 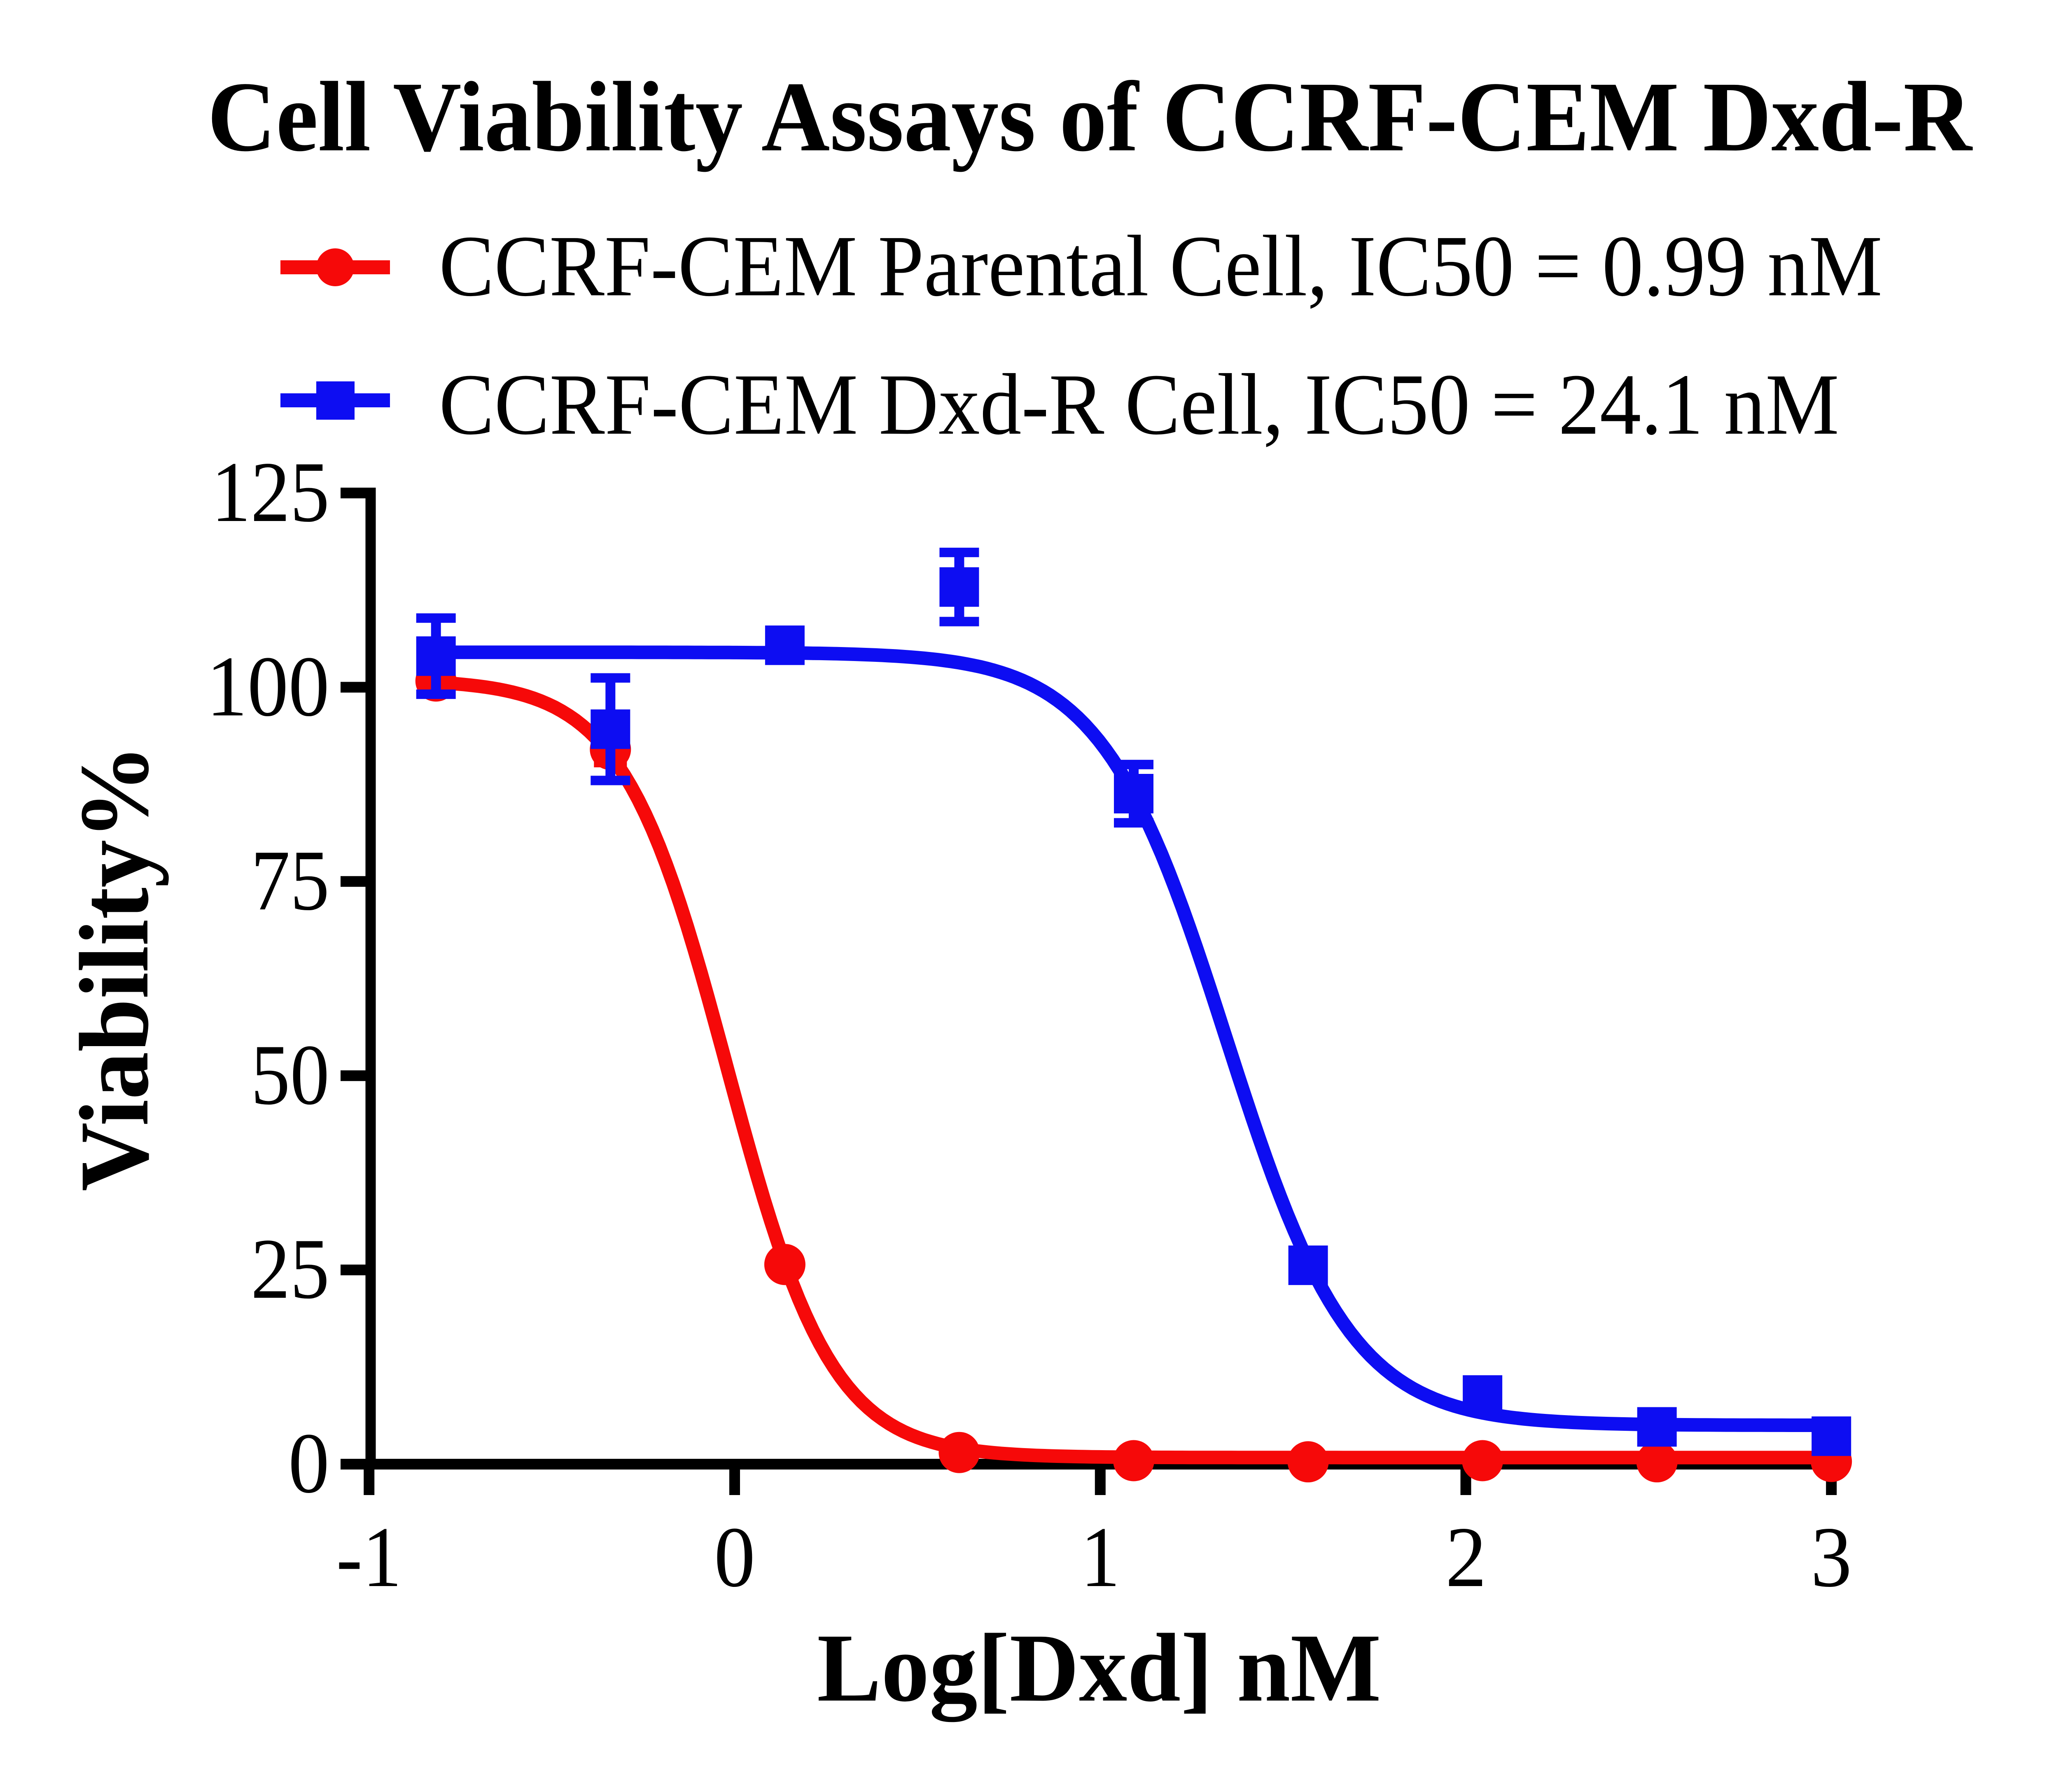 I want to click on svg-text:CCRF-CEM Dxd-R Cell, IC50 = 24: CCRF-CEM Dxd-R Cell, IC50 = 24.1 nM, so click(x=1139, y=404).